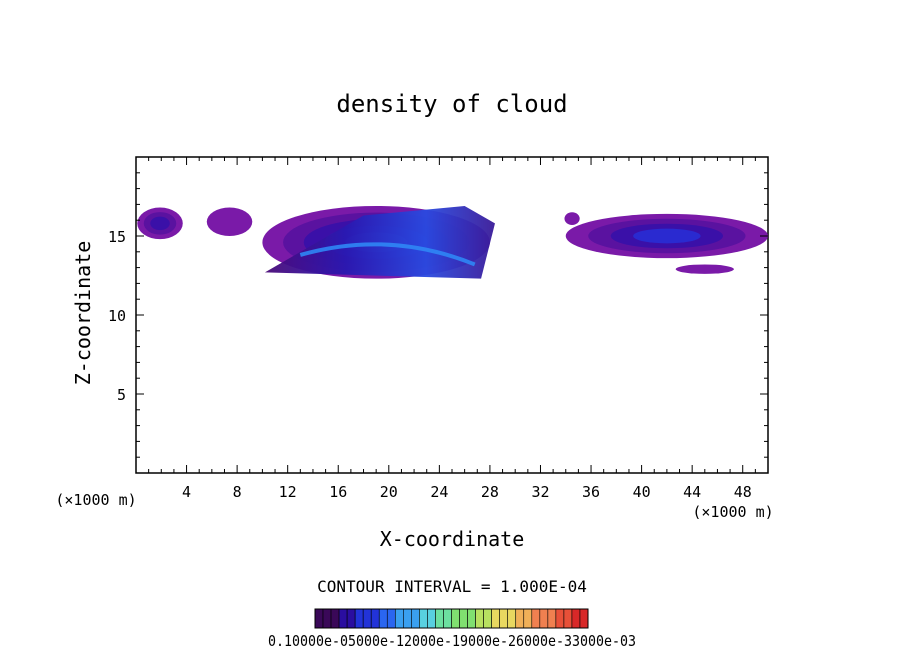 Image resolution: width=904 pixels, height=654 pixels. What do you see at coordinates (490, 492) in the screenshot?
I see `x-tick-label: 28` at bounding box center [490, 492].